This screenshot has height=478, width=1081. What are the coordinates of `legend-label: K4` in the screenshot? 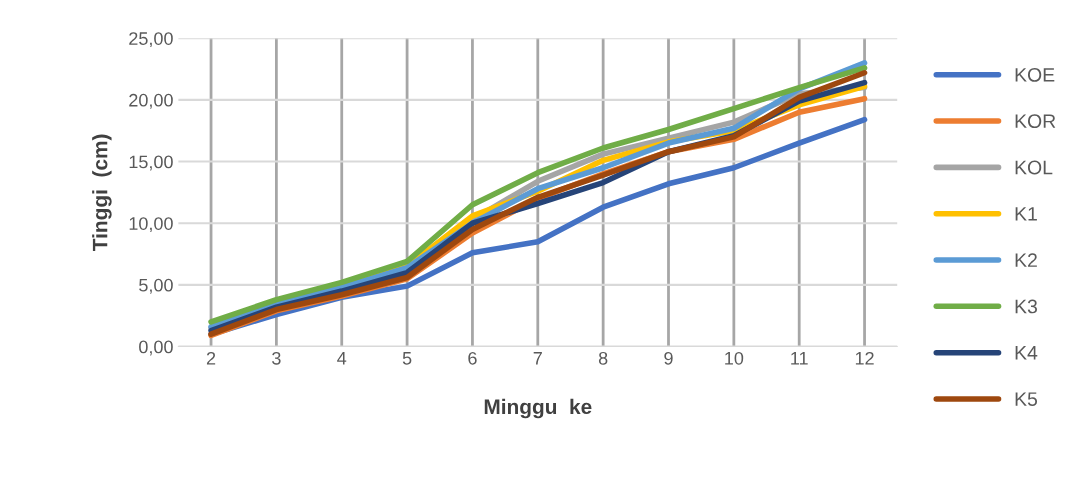 It's located at (1026, 353).